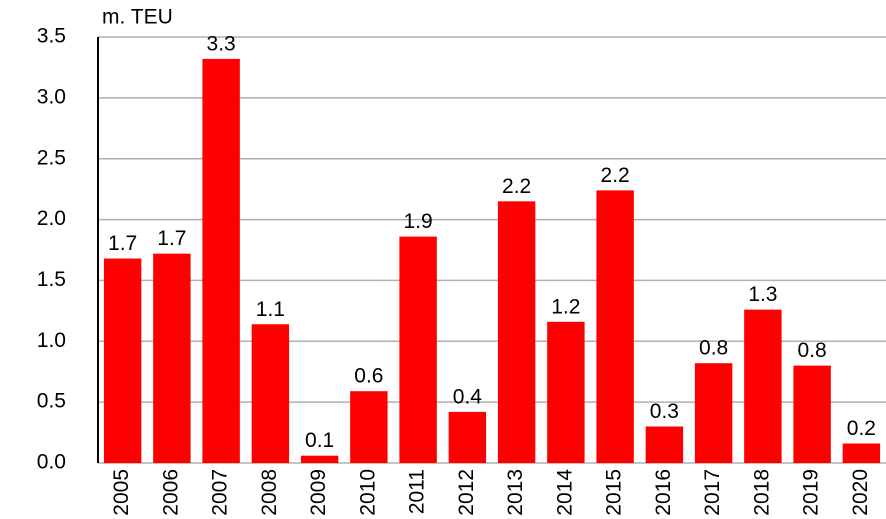  I want to click on y-axis-label: m. TEU, so click(137, 17).